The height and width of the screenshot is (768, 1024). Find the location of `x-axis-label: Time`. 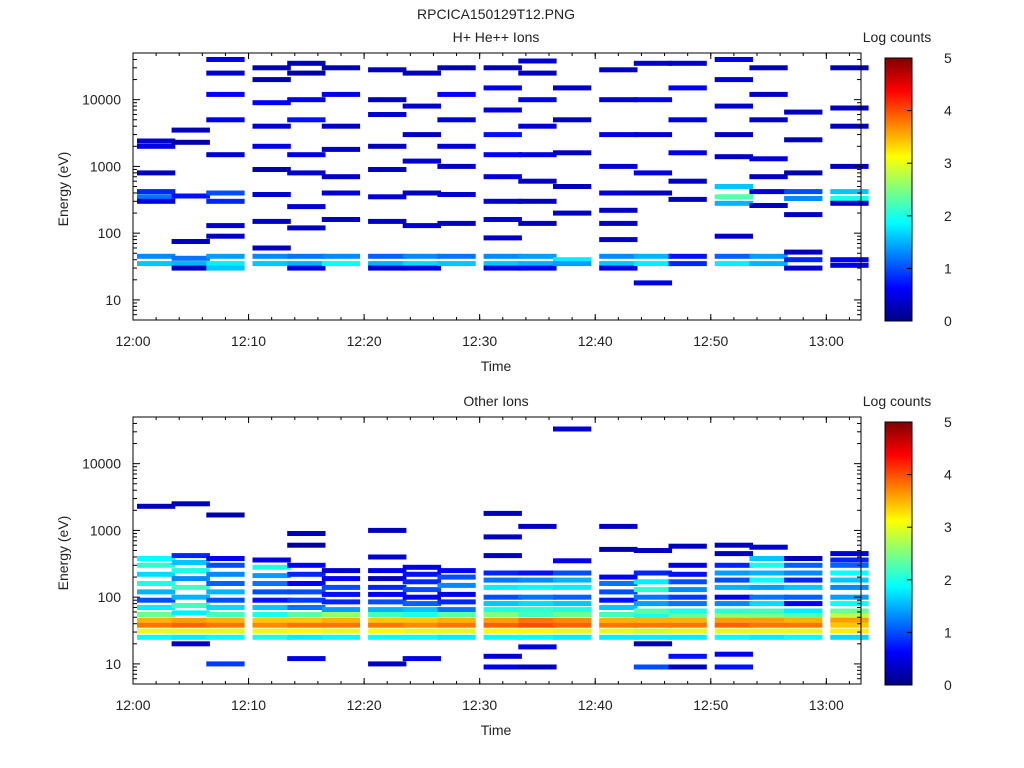

x-axis-label: Time is located at coordinates (496, 730).